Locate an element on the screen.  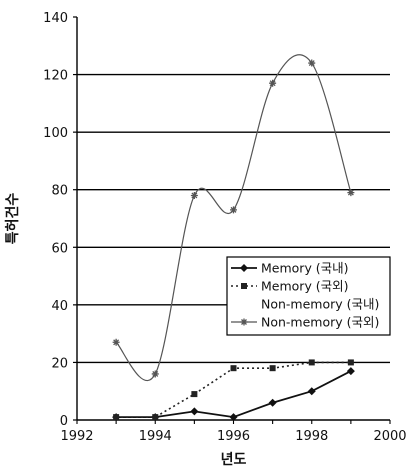
y-axis-title-text: 특허건수 is located at coordinates (12, 219).